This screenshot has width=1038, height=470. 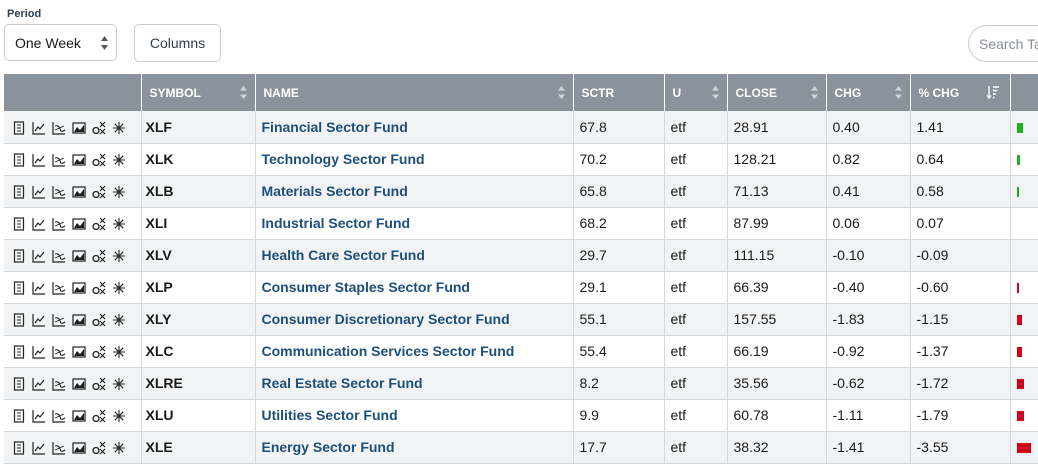 What do you see at coordinates (695, 92) in the screenshot?
I see `header-u: U` at bounding box center [695, 92].